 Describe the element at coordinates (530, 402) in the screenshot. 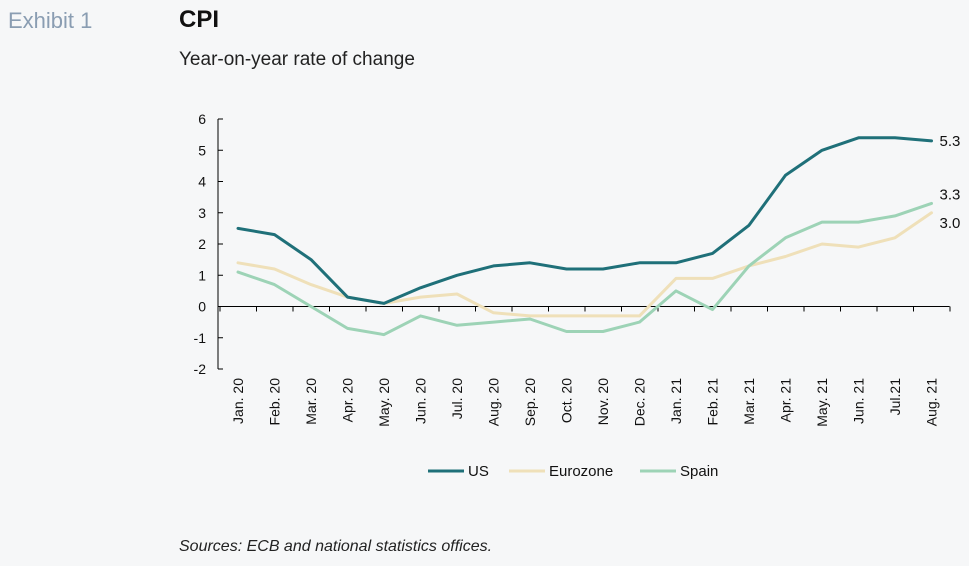

I see `x-tick-label: Sep. 20` at that location.